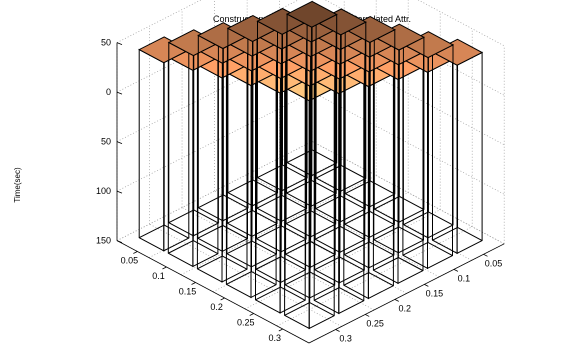  Describe the element at coordinates (435, 293) in the screenshot. I see `y-tick-label: 0.15` at that location.